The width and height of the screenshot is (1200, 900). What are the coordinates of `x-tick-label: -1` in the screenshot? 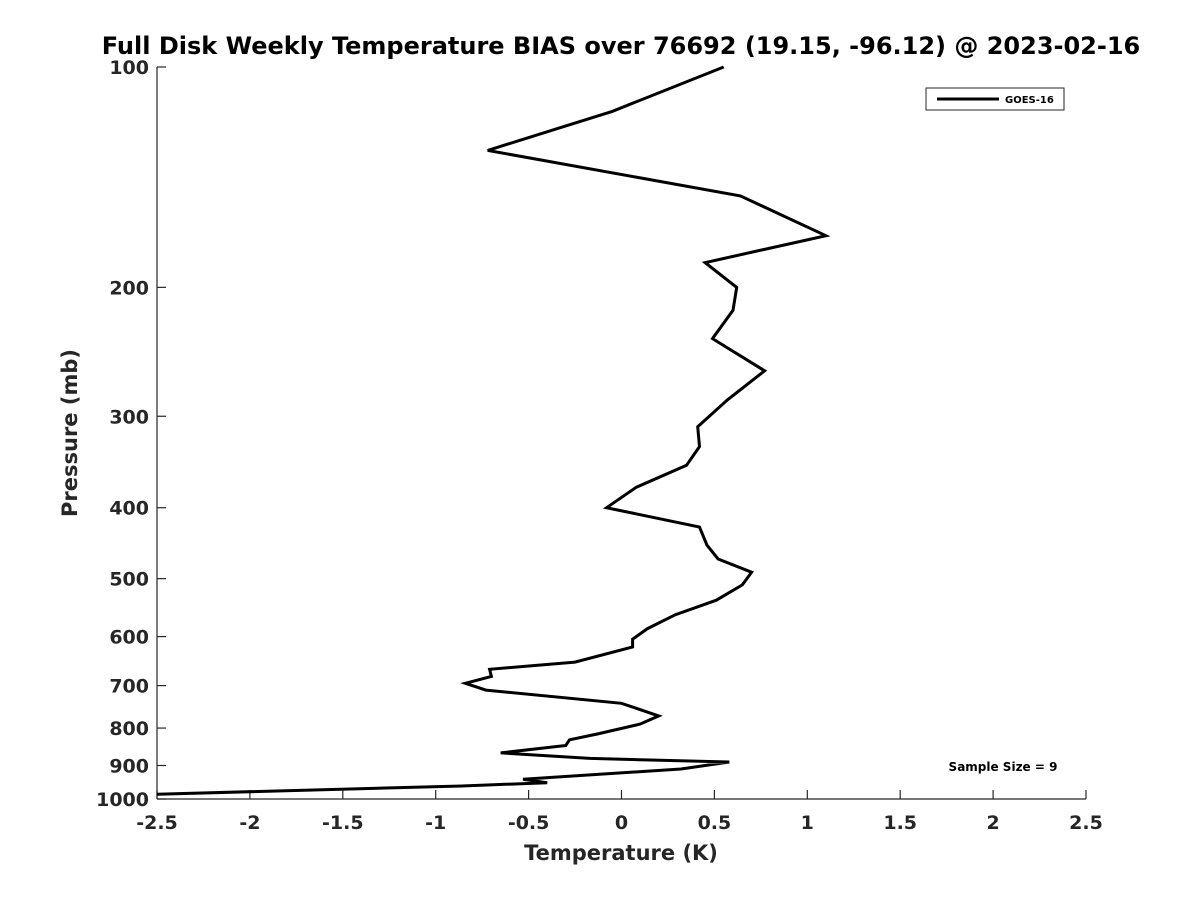 It's located at (435, 823).